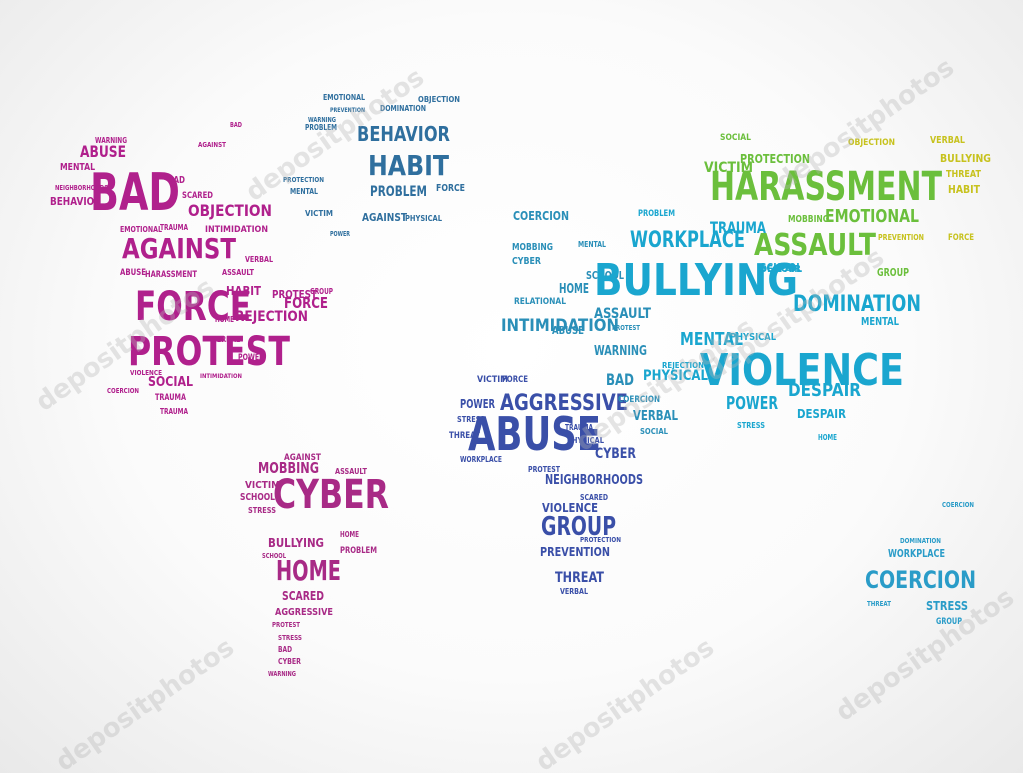  Describe the element at coordinates (347, 110) in the screenshot. I see `word-prevention: PREVENTION` at that location.